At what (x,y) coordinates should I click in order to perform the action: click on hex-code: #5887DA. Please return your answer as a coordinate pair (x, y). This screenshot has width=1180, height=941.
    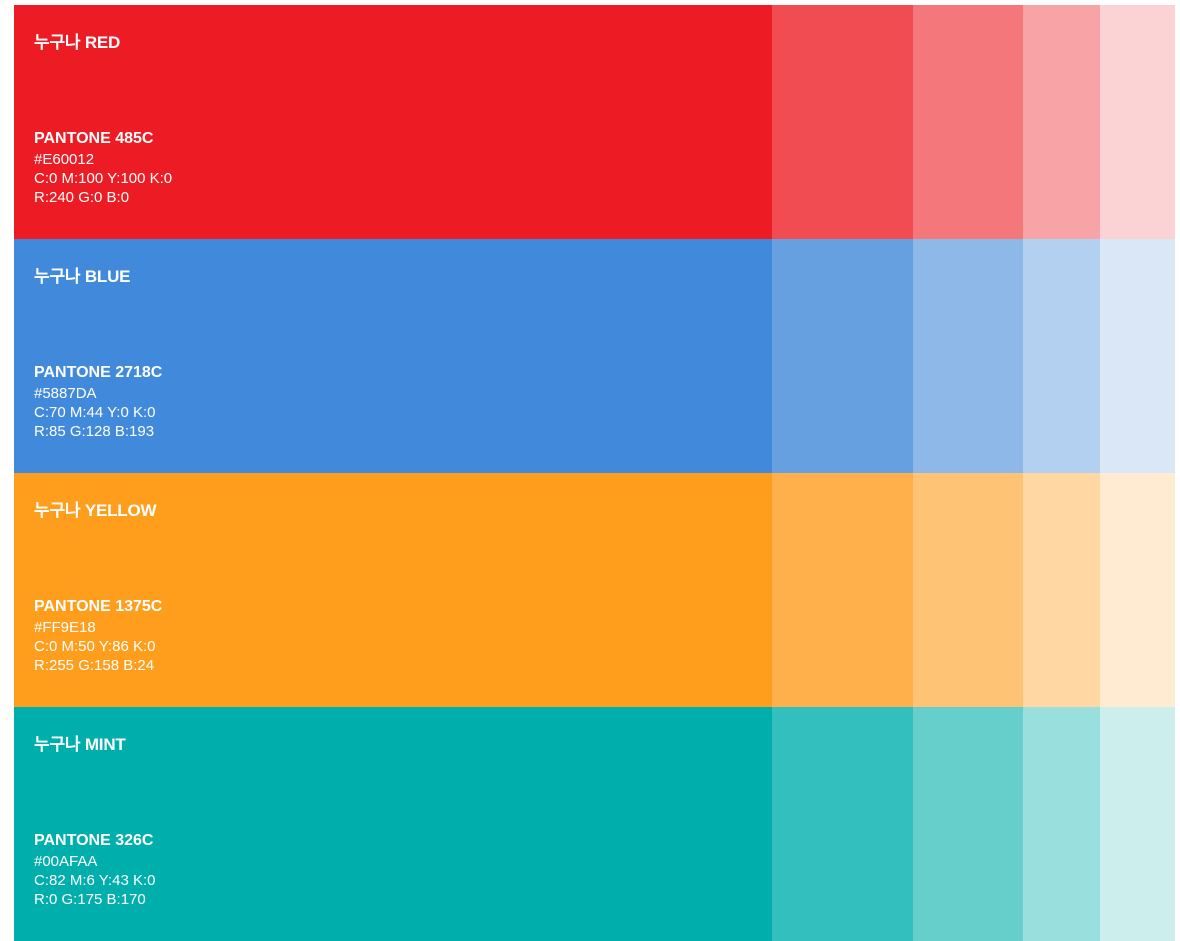
    Looking at the image, I should click on (65, 393).